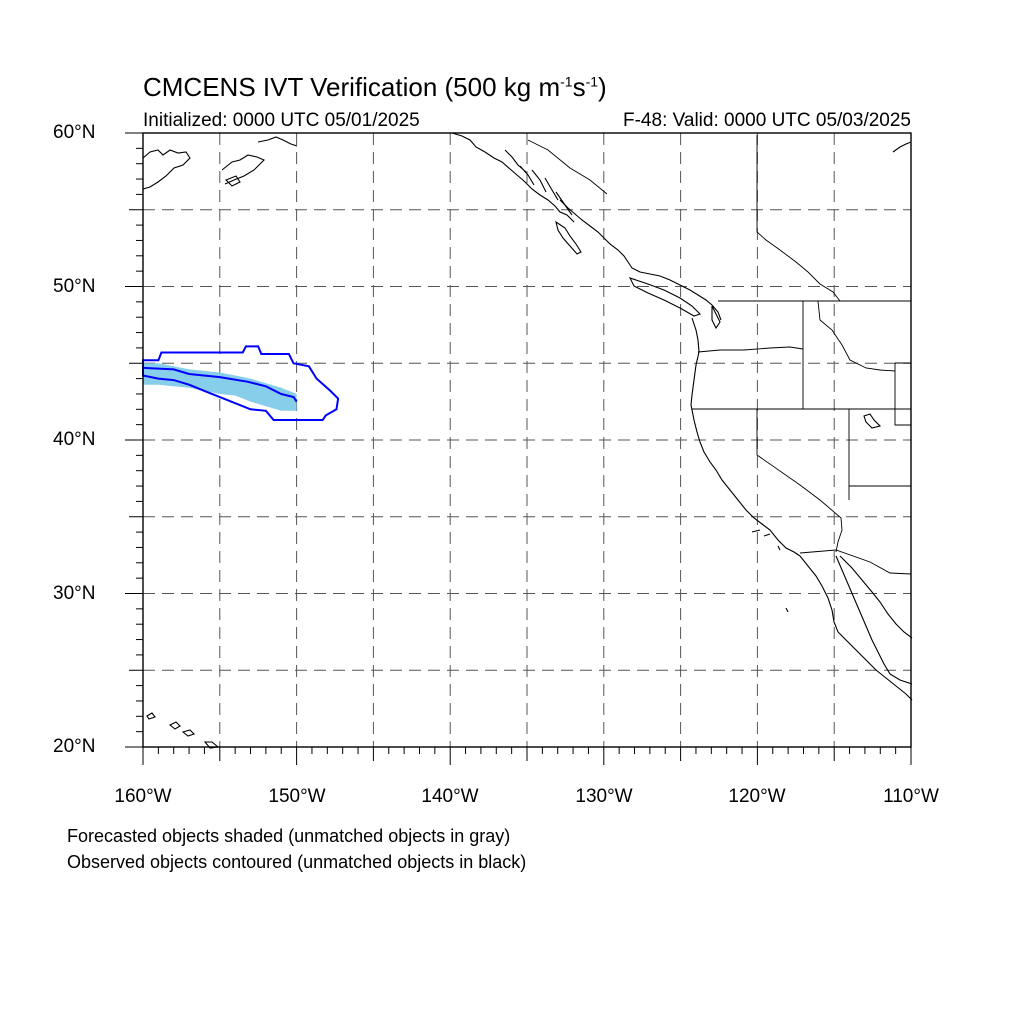 The image size is (1024, 1024). What do you see at coordinates (902, 394) in the screenshot?
I see `utah-east-box` at bounding box center [902, 394].